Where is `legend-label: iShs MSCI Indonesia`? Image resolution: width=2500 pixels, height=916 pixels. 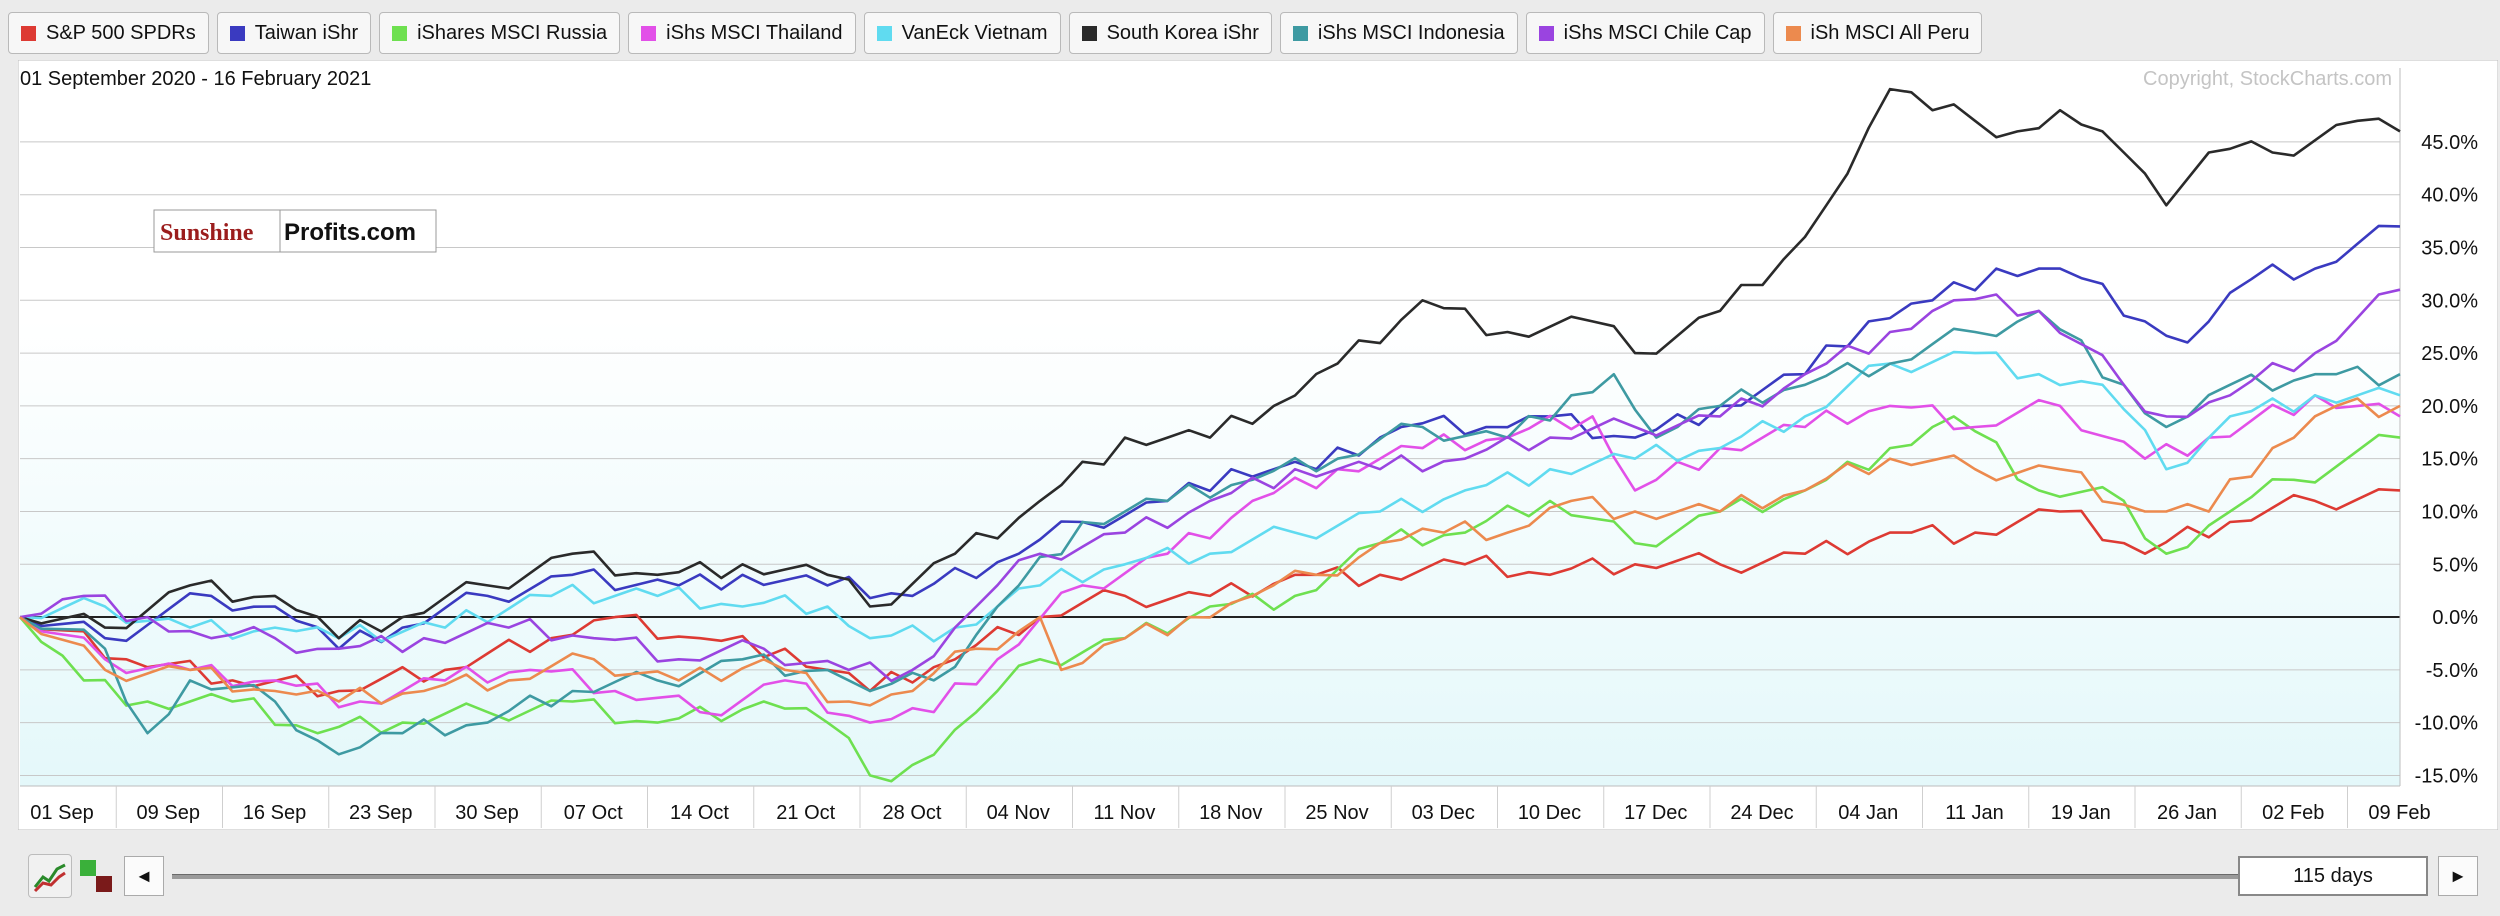 legend-label: iShs MSCI Indonesia is located at coordinates (1411, 32).